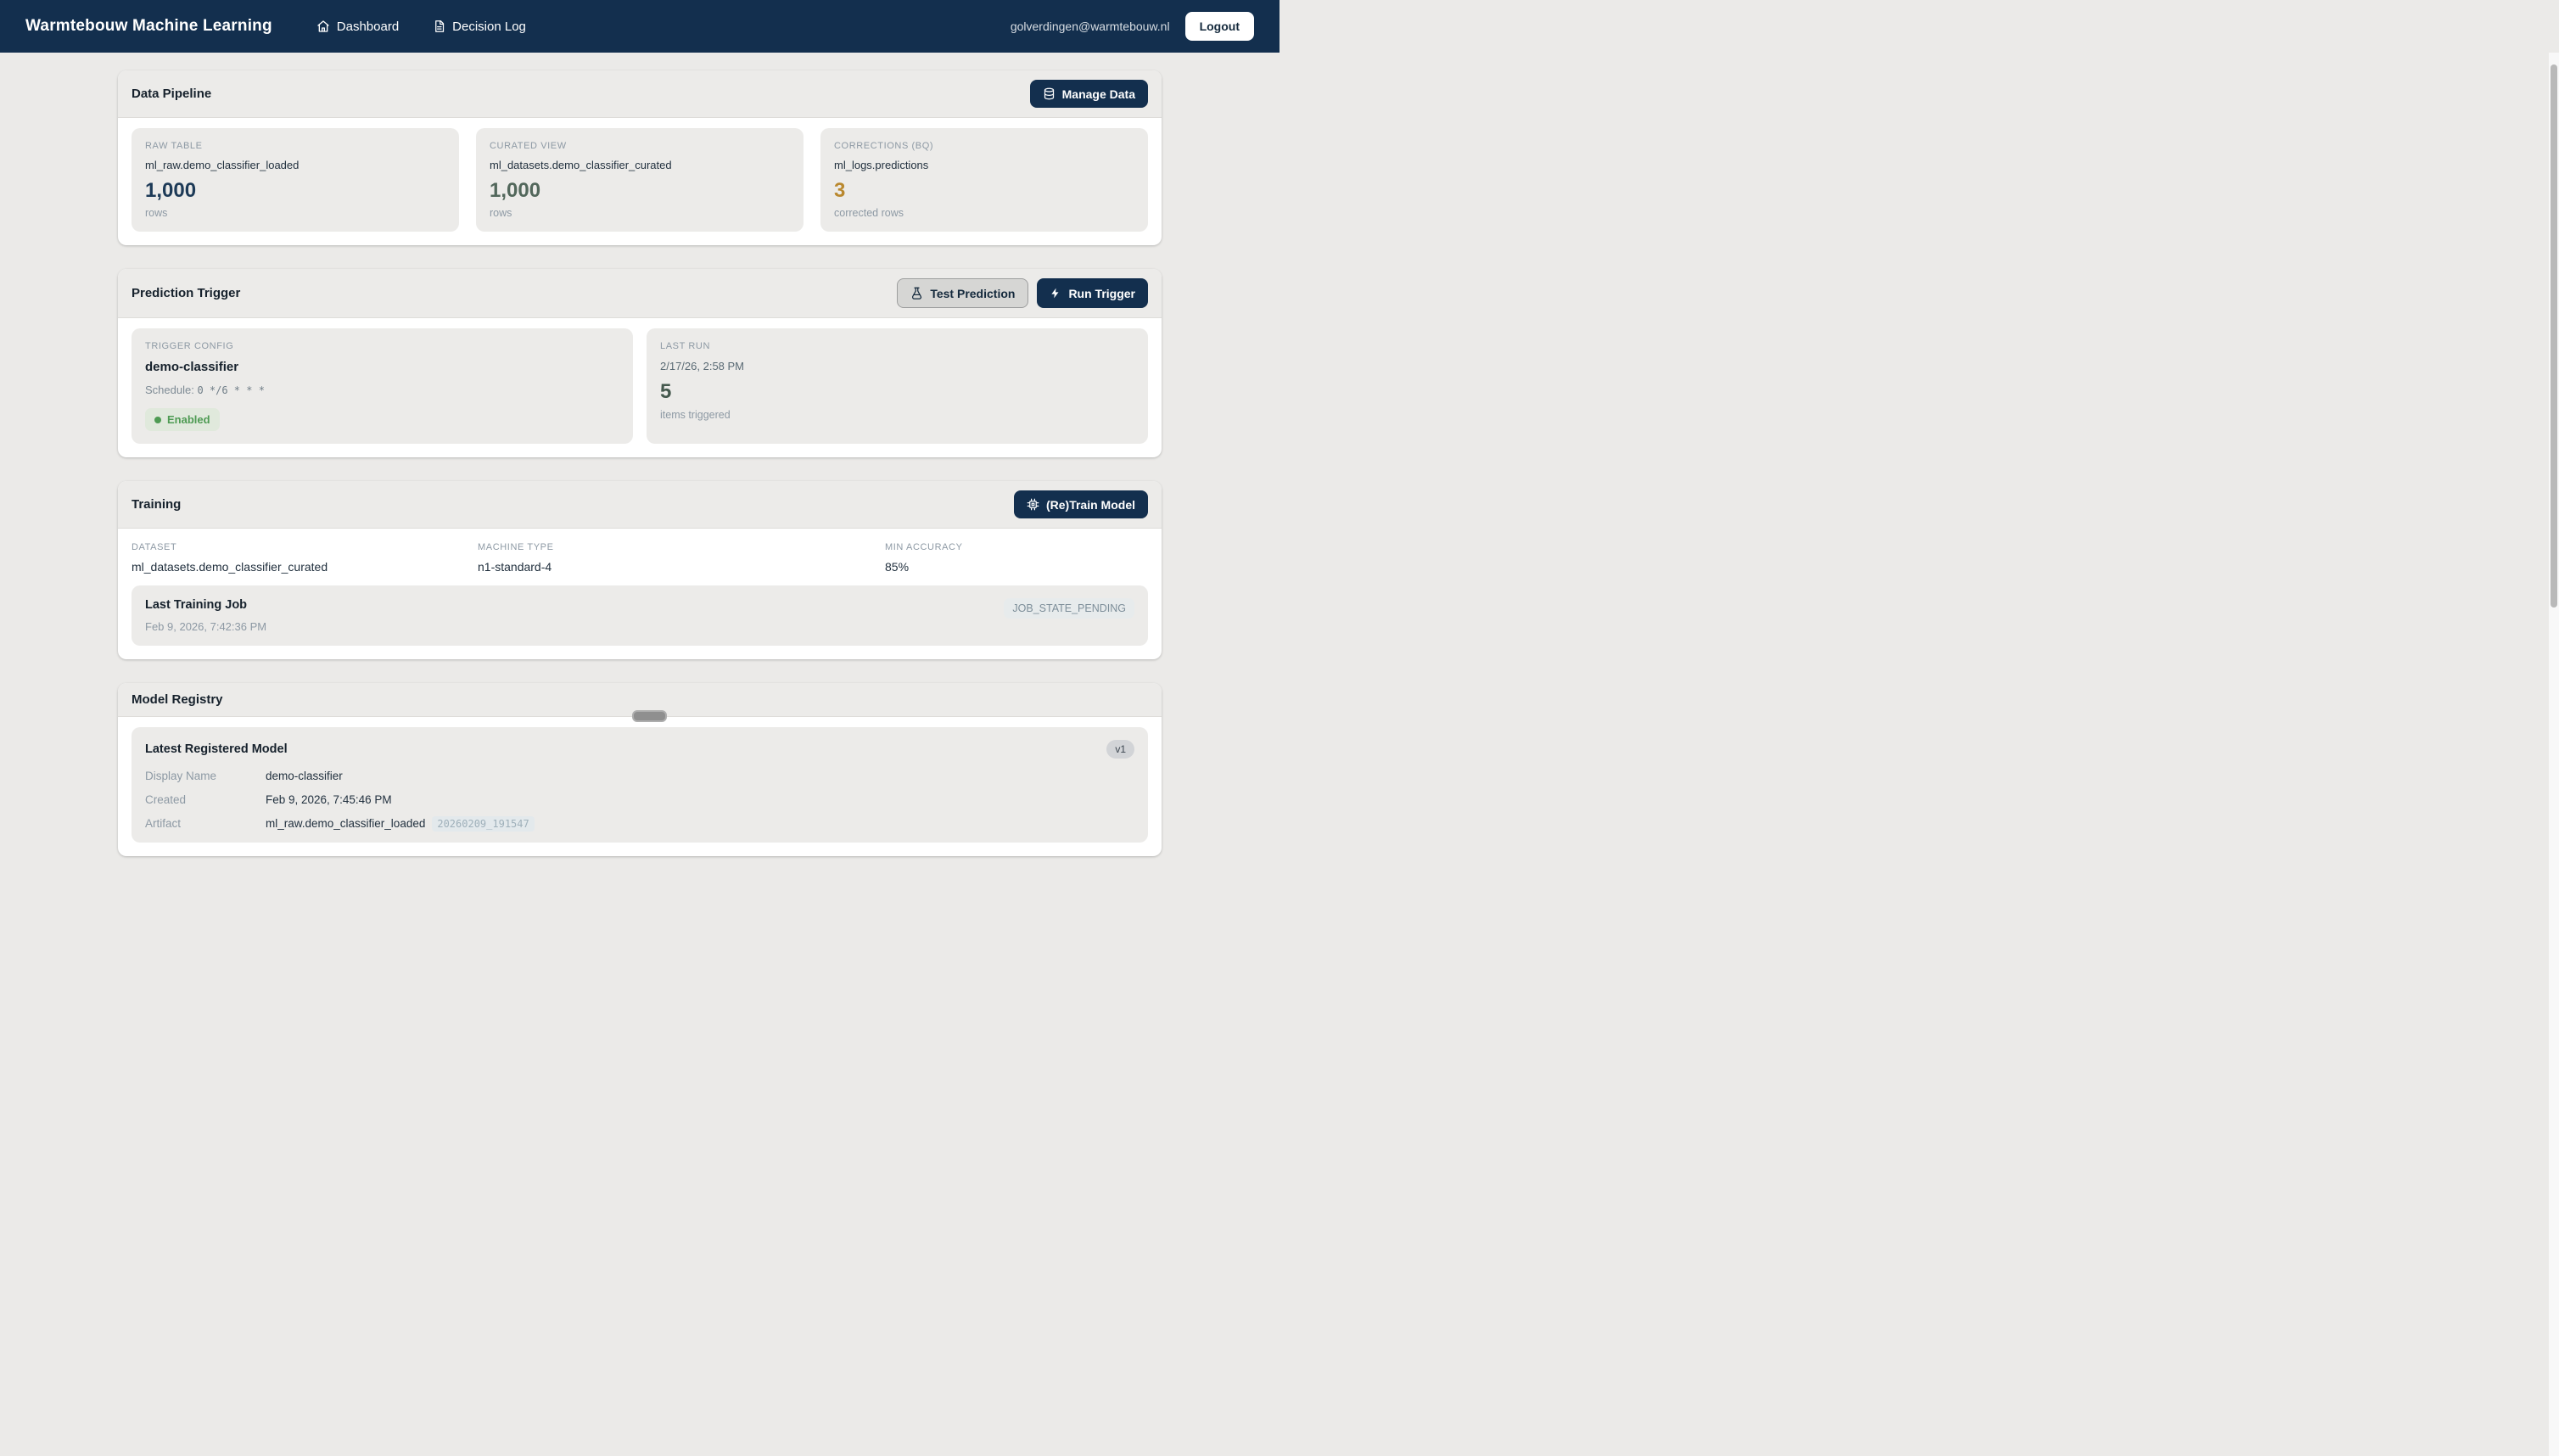  What do you see at coordinates (172, 94) in the screenshot?
I see `data-pipeline-title: Data Pipeline` at bounding box center [172, 94].